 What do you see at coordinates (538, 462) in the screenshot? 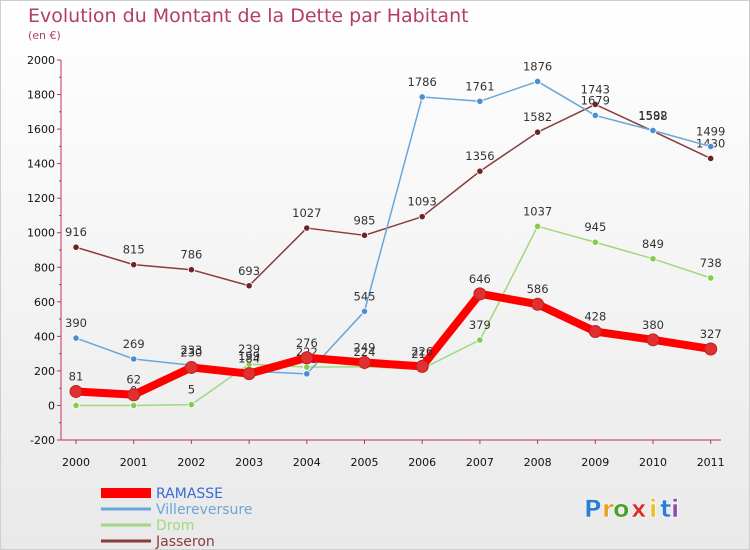
I see `x-tick-label: 2008` at bounding box center [538, 462].